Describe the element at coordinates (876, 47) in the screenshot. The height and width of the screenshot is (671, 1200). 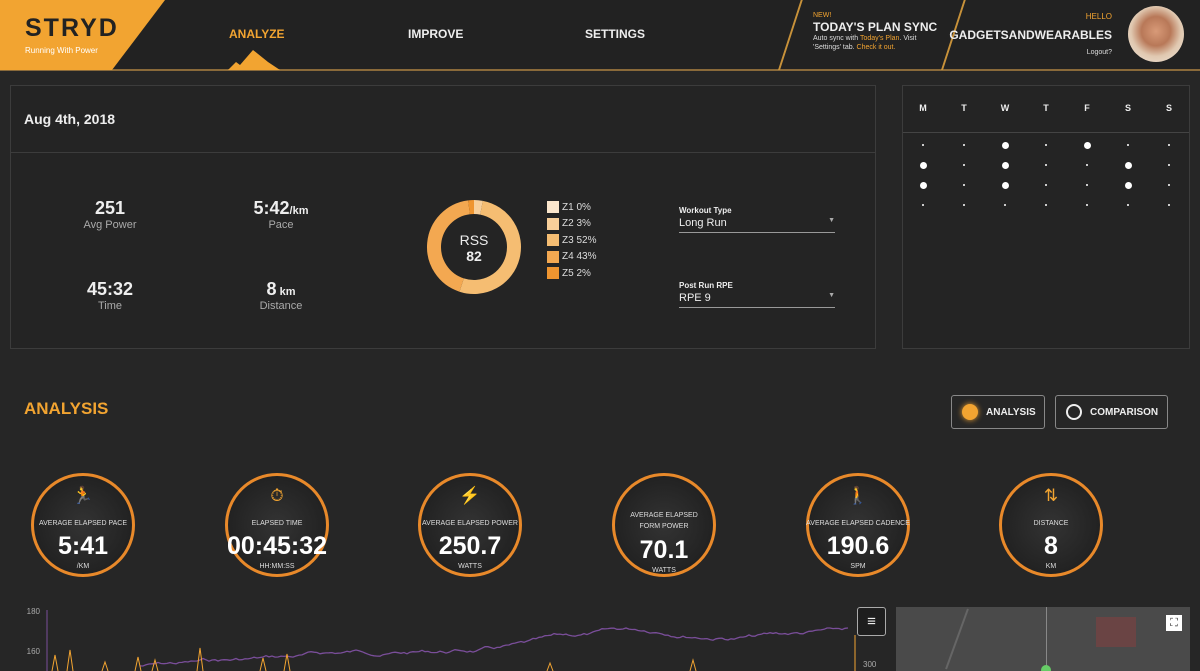
I see `check-it-out-link: Check it out.` at that location.